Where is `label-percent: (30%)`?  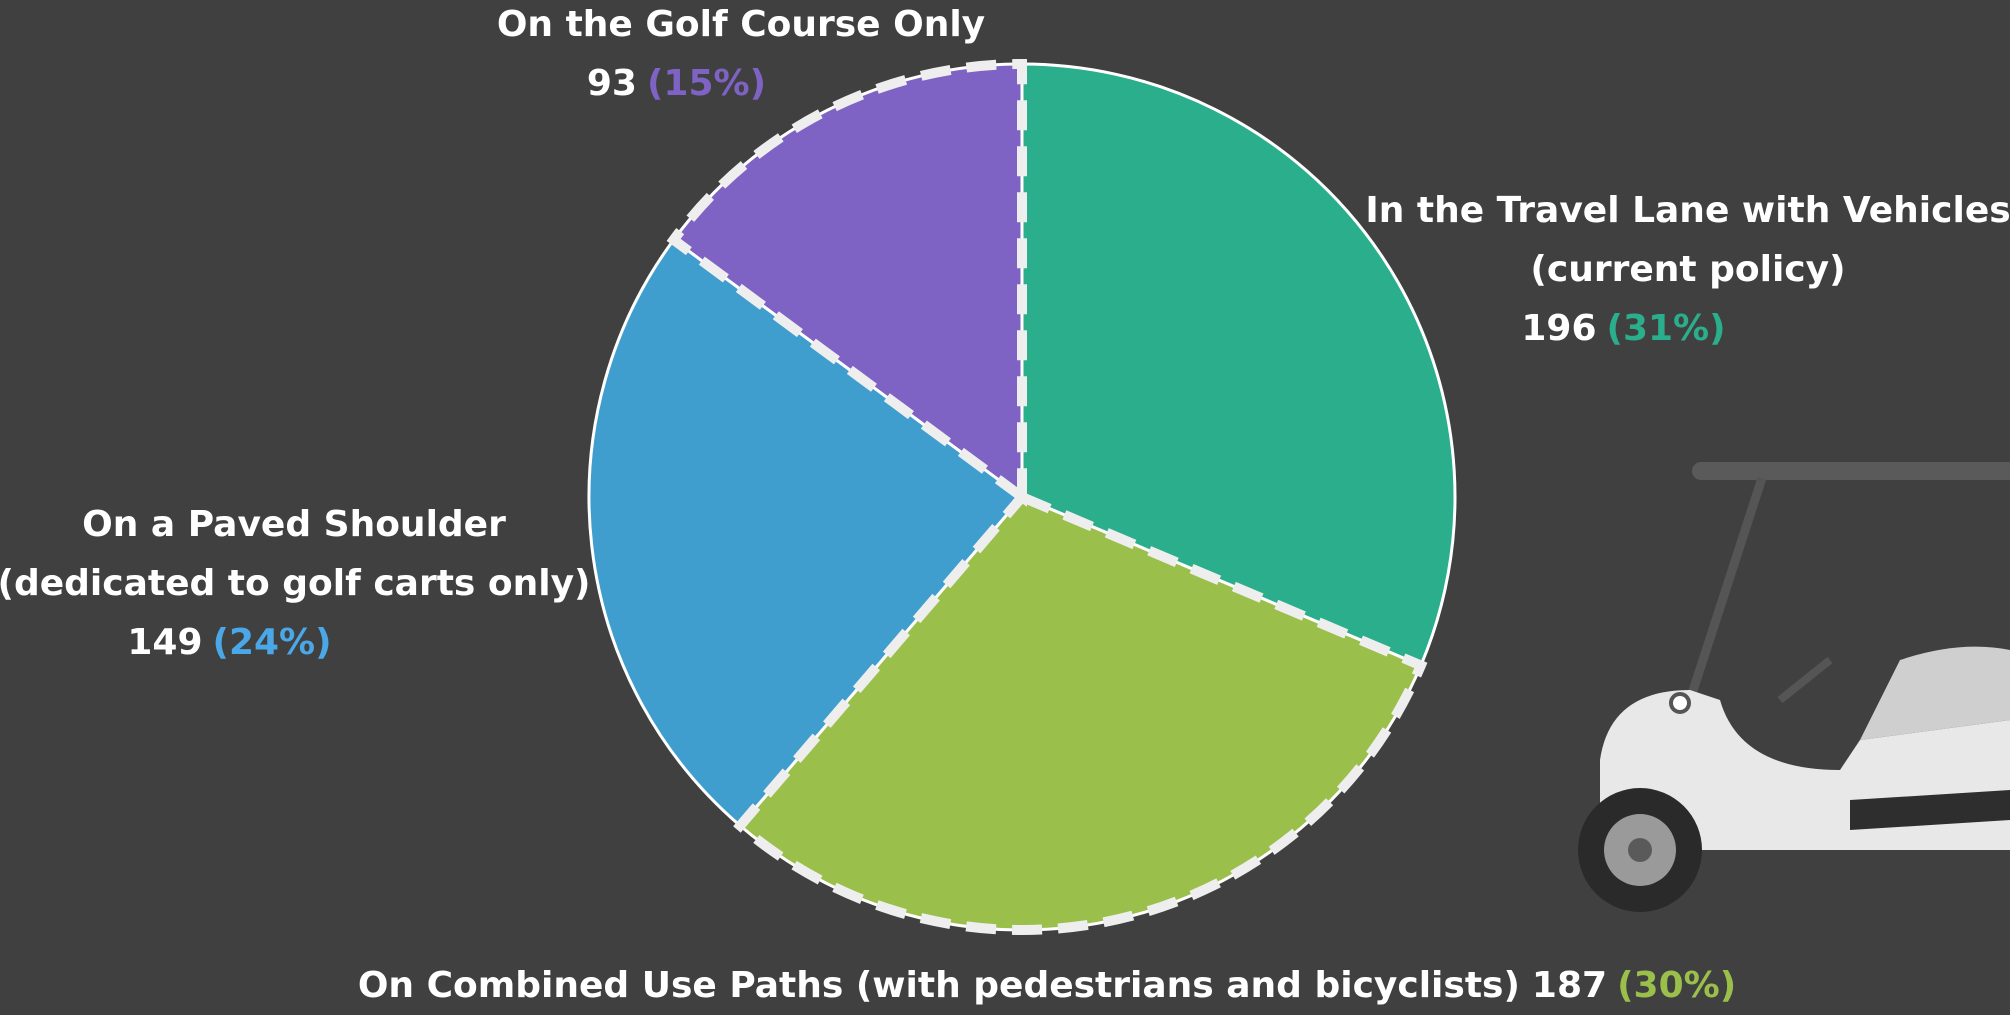
label-percent: (30%) is located at coordinates (1676, 985).